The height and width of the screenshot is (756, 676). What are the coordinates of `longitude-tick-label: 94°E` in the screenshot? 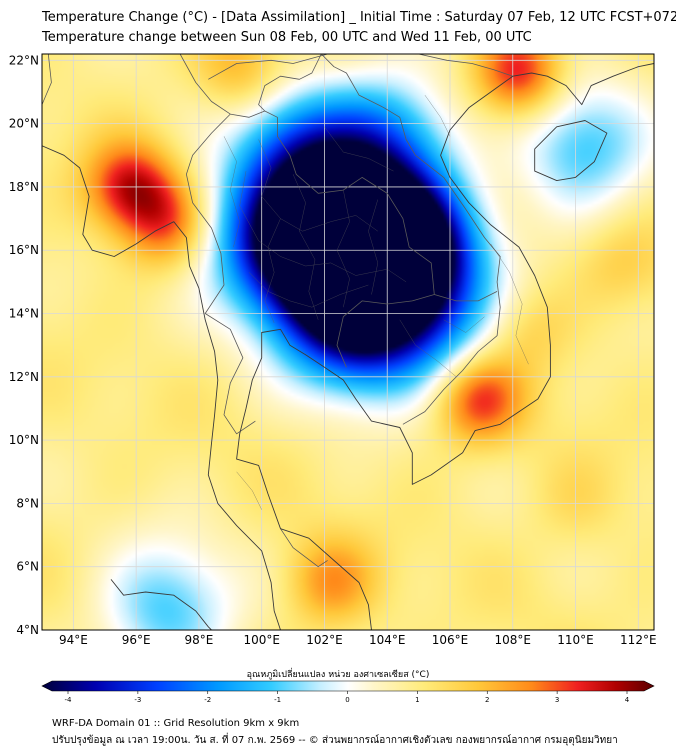 It's located at (73, 640).